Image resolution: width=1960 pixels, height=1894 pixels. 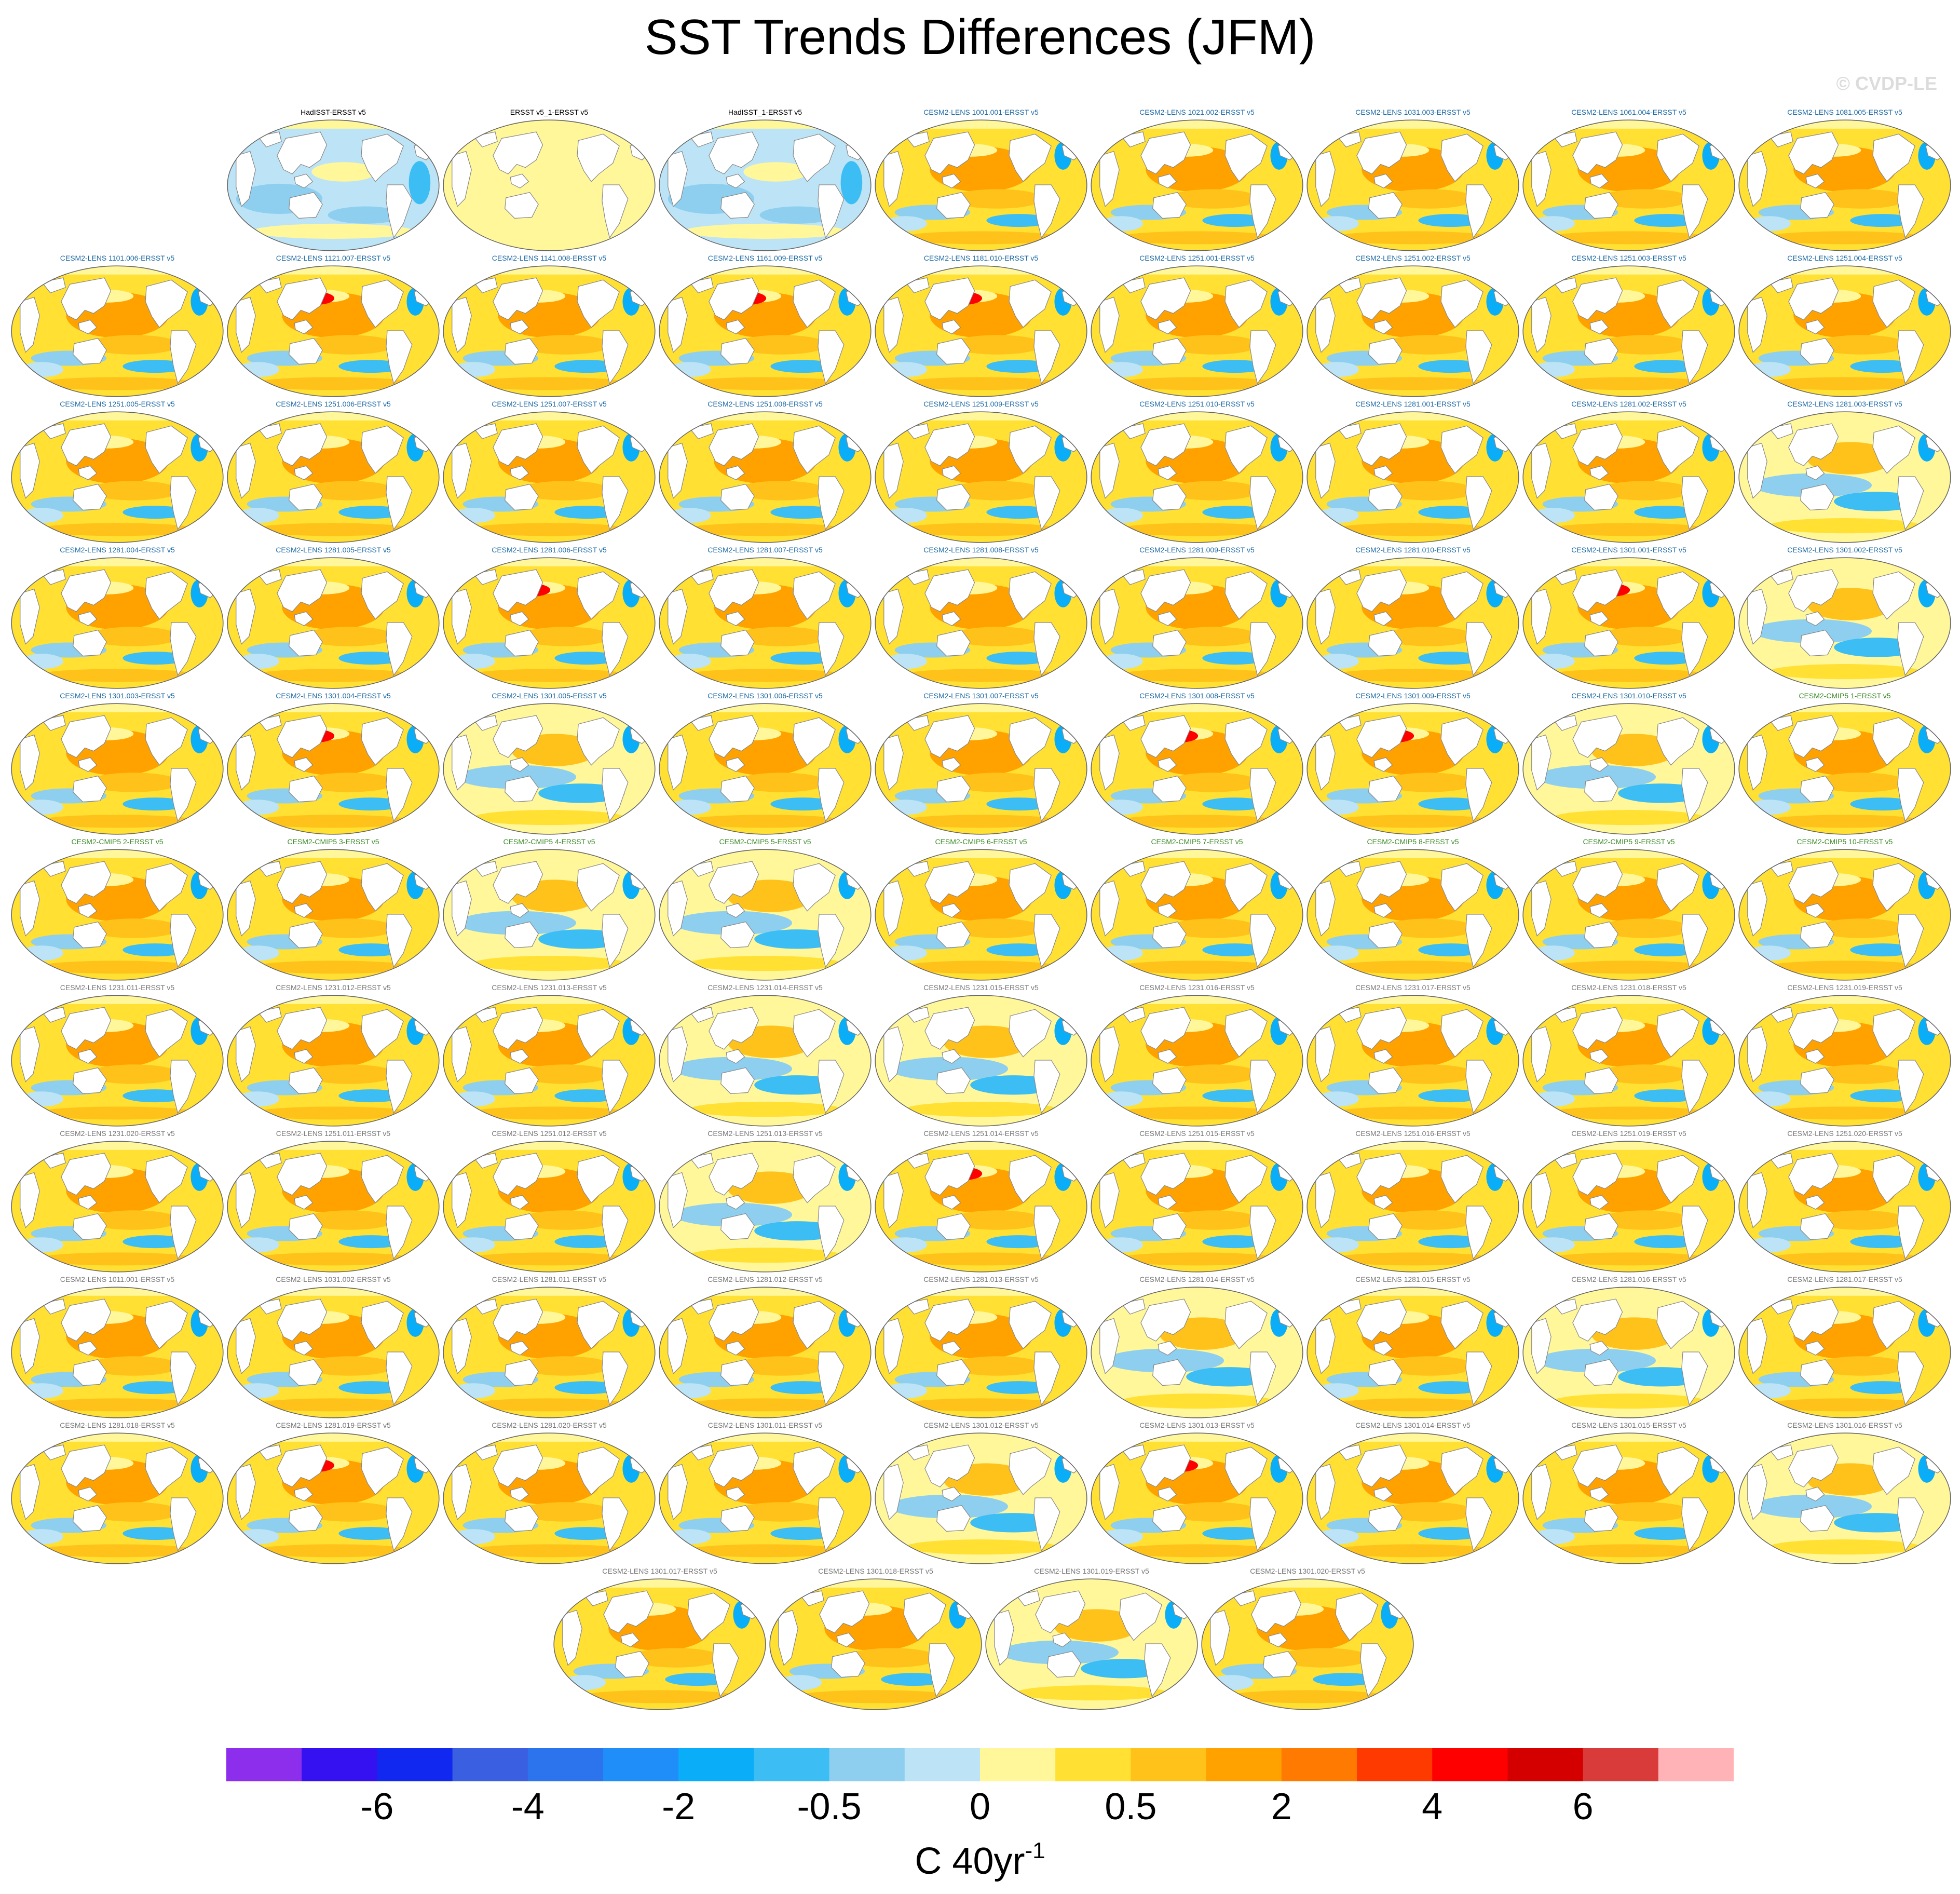 What do you see at coordinates (1197, 1492) in the screenshot?
I see `map-panel: CESM2-LENS 1301.013-ERSST v5` at bounding box center [1197, 1492].